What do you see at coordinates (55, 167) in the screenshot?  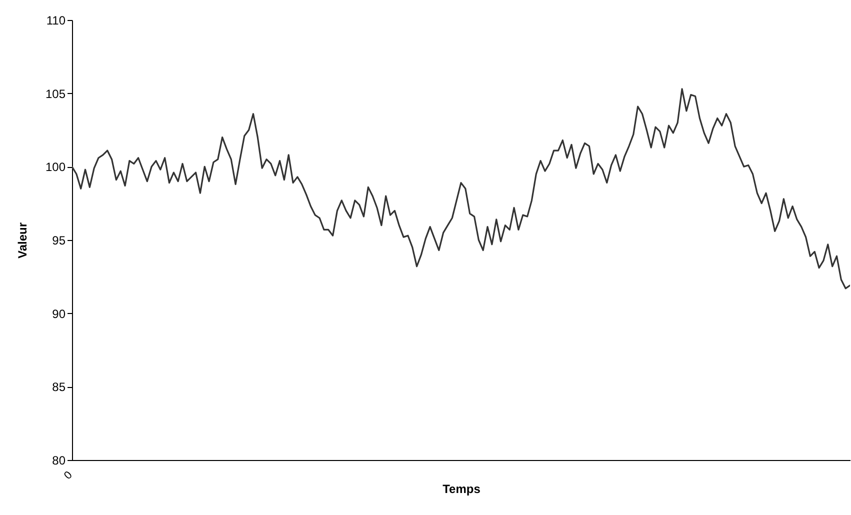 I see `y-tick-label: 100` at bounding box center [55, 167].